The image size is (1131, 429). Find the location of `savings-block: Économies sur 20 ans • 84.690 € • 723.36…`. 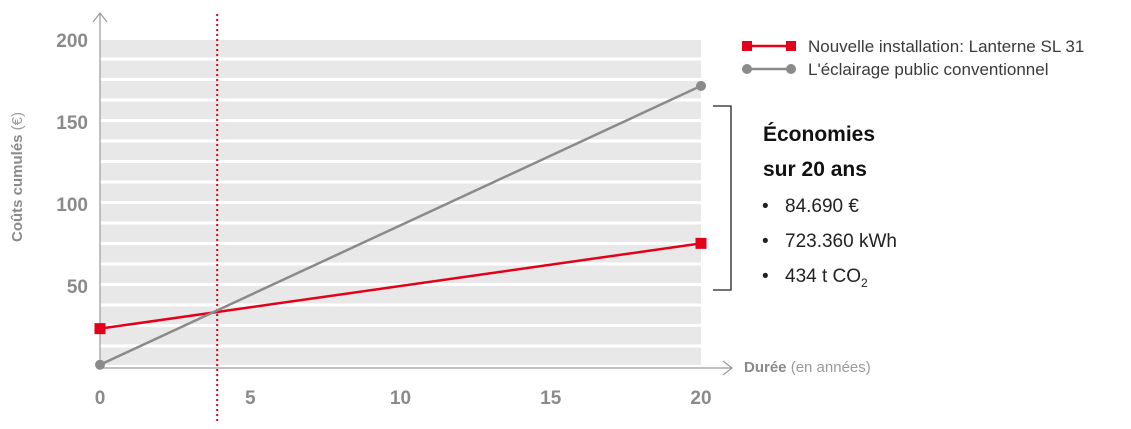

savings-block: Économies sur 20 ans • 84.690 € • 723.36… is located at coordinates (829, 206).